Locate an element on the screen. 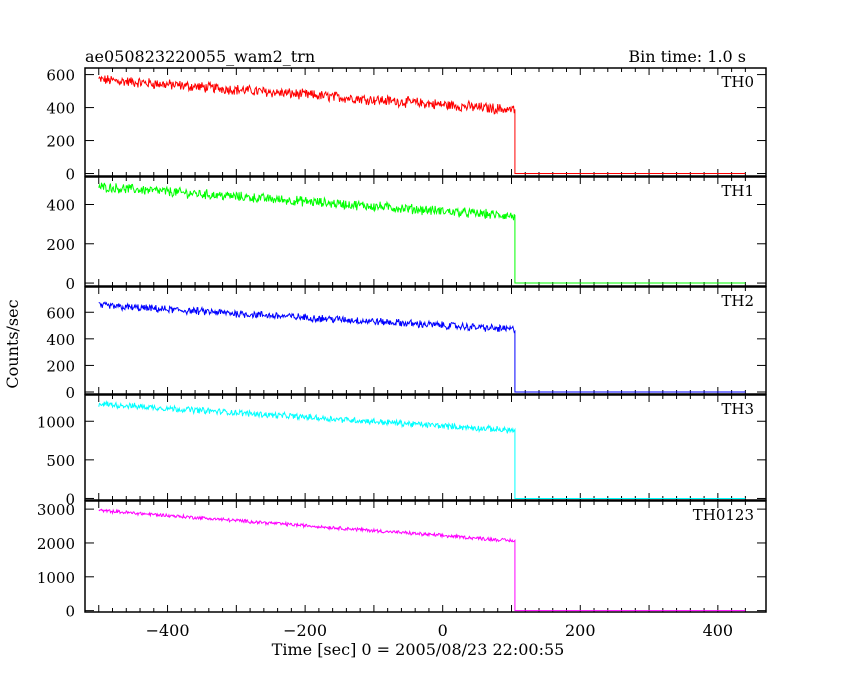 The height and width of the screenshot is (680, 850). series-th0 is located at coordinates (422, 125).